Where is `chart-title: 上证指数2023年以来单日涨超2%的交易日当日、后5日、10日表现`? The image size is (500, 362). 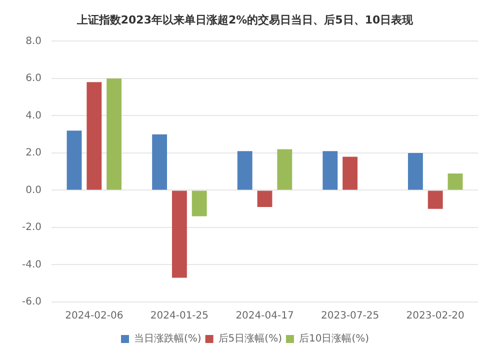 chart-title: 上证指数2023年以来单日涨超2%的交易日当日、后5日、10日表现 is located at coordinates (245, 19).